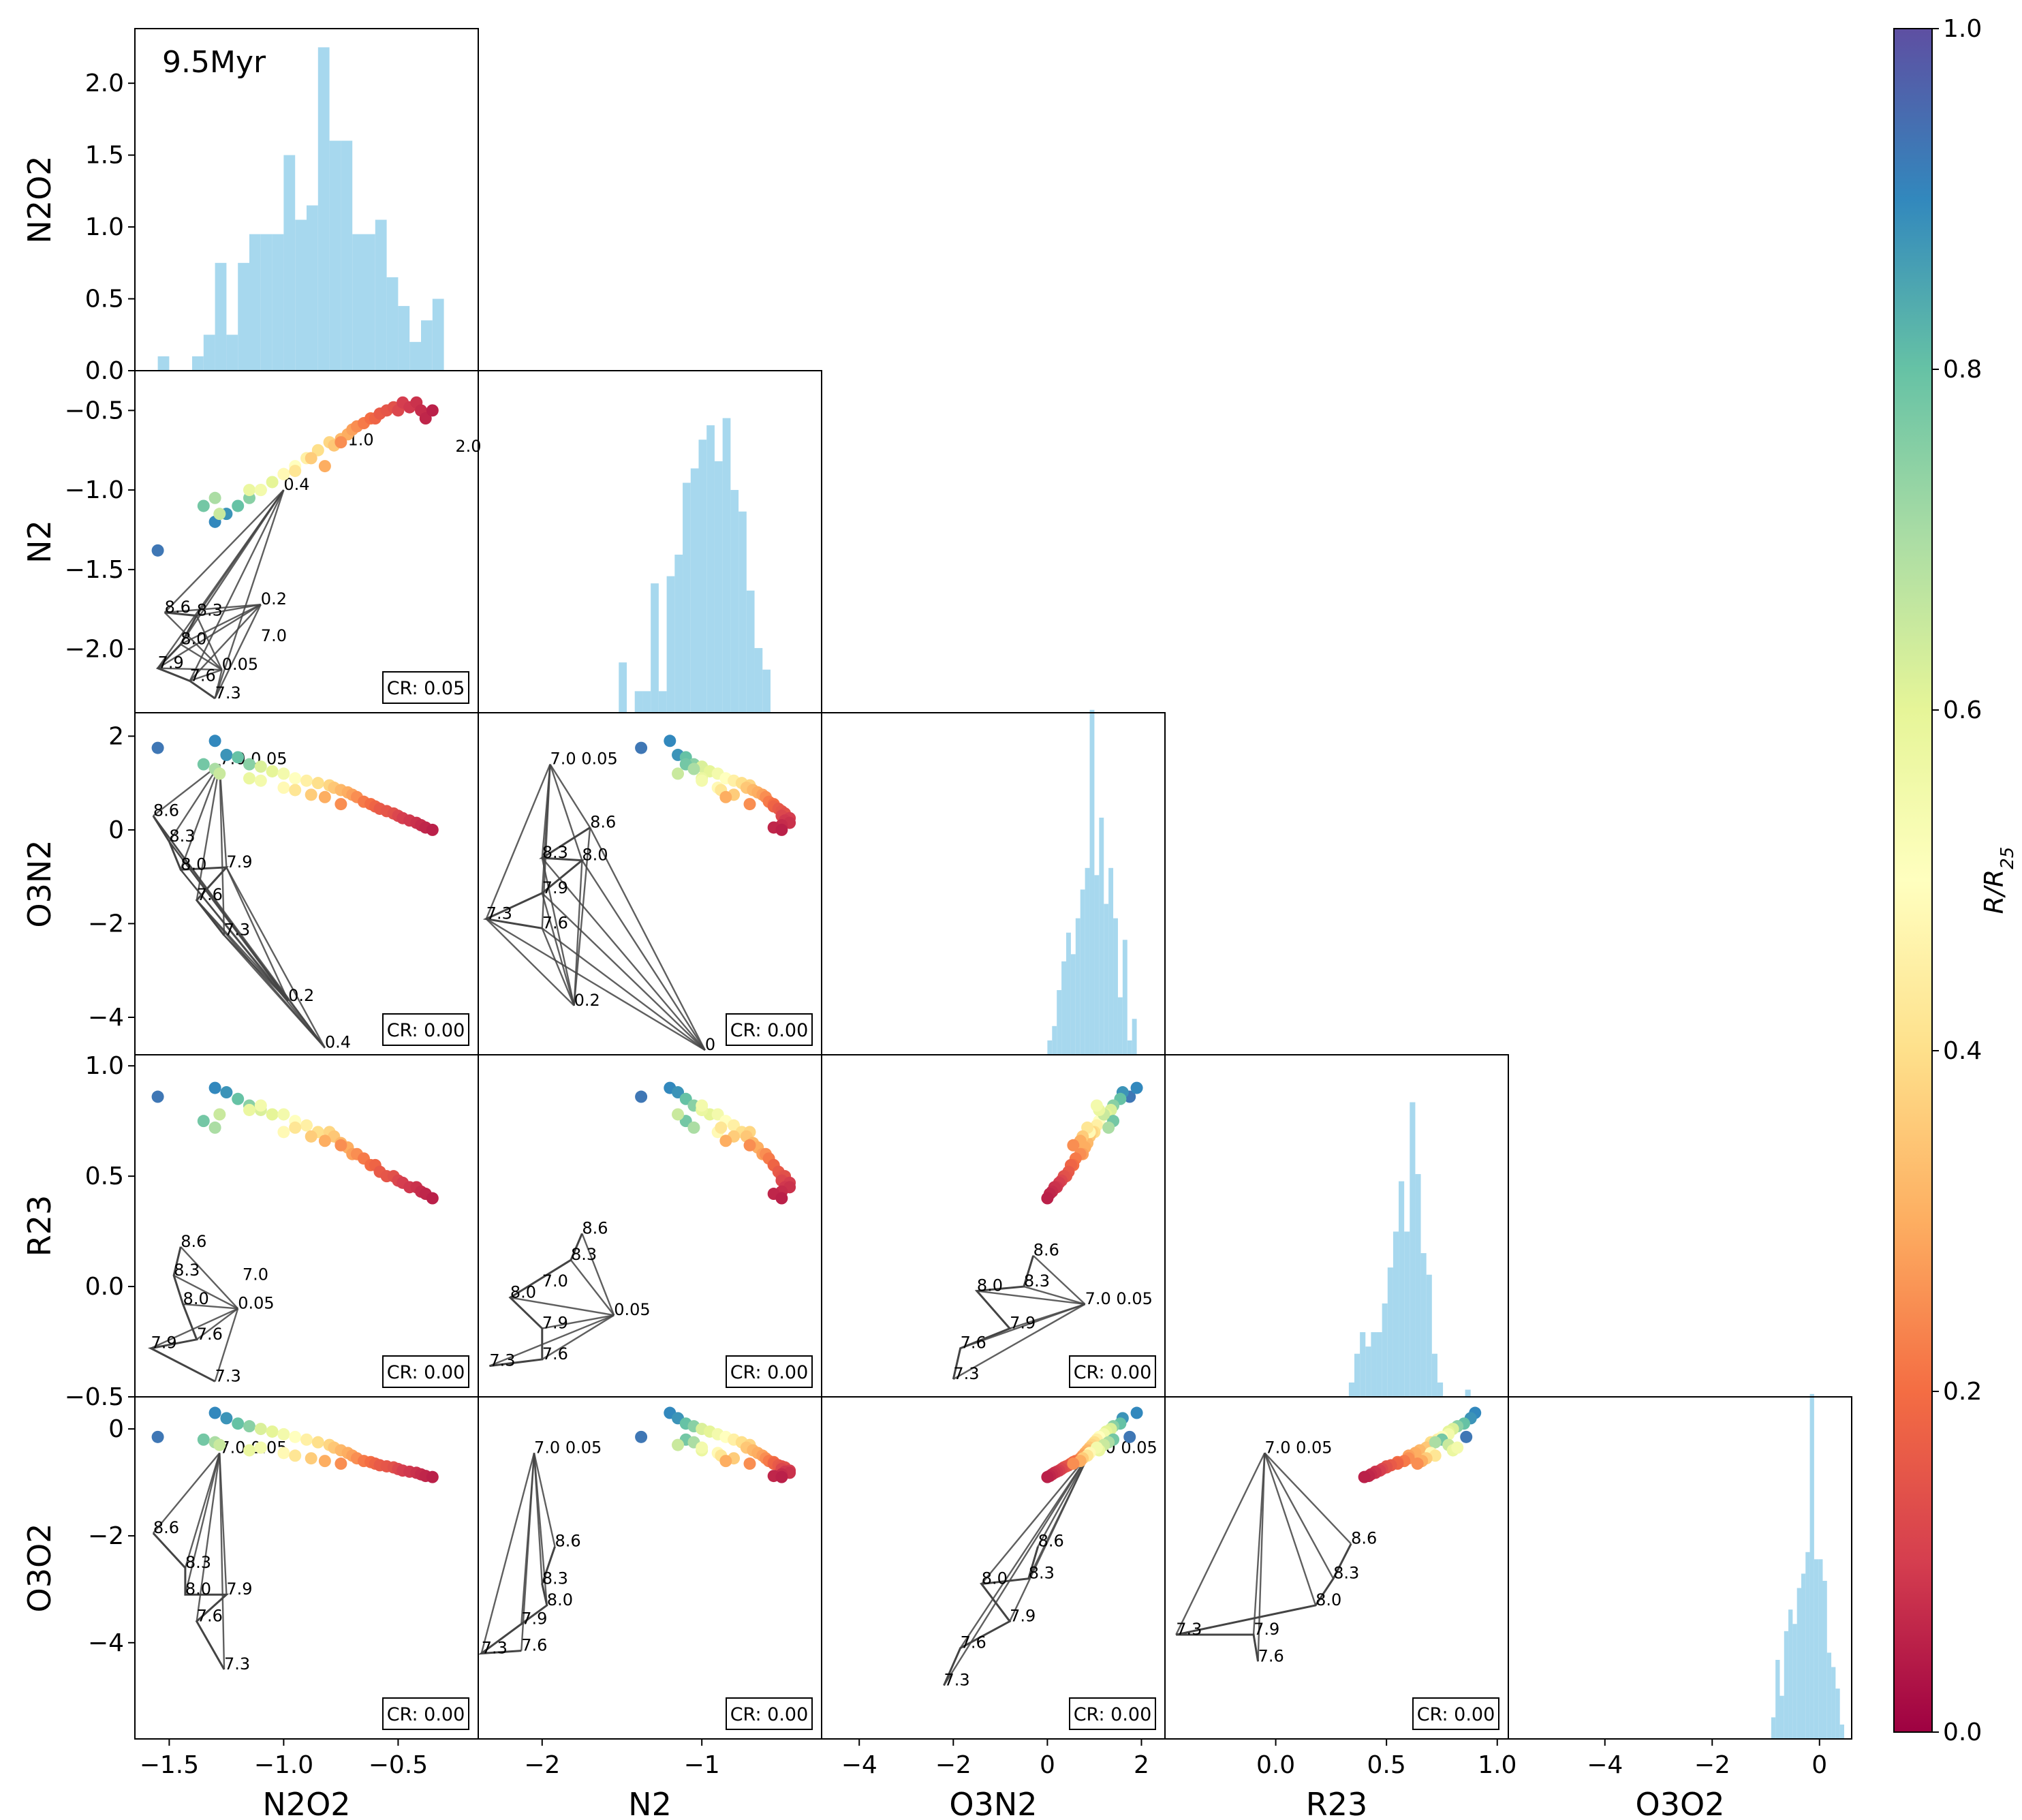 The height and width of the screenshot is (1820, 2022). What do you see at coordinates (993, 1803) in the screenshot?
I see `x-axis-label: O3N2` at bounding box center [993, 1803].